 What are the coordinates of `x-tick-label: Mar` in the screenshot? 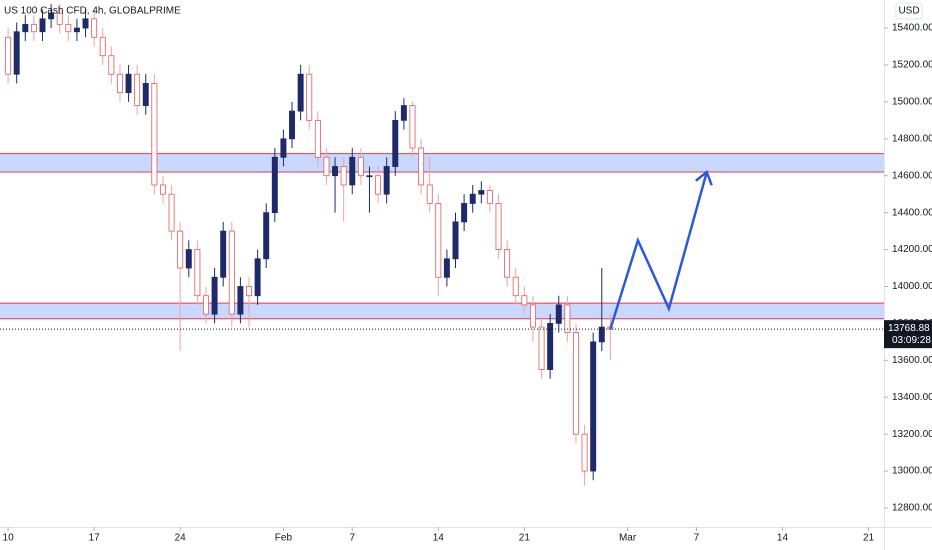 It's located at (628, 538).